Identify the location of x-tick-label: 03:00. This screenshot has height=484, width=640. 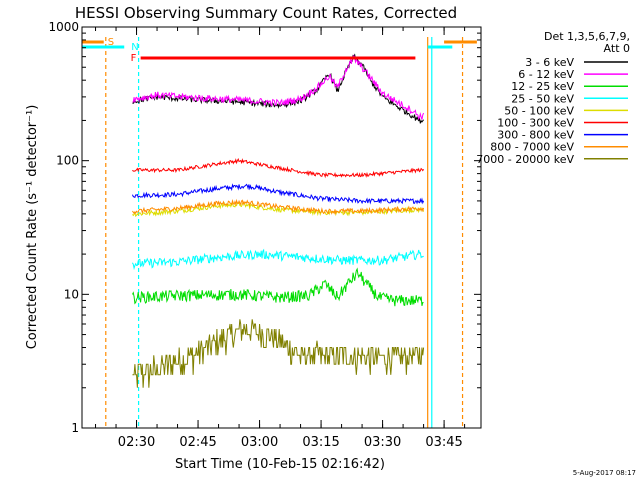
(259, 442).